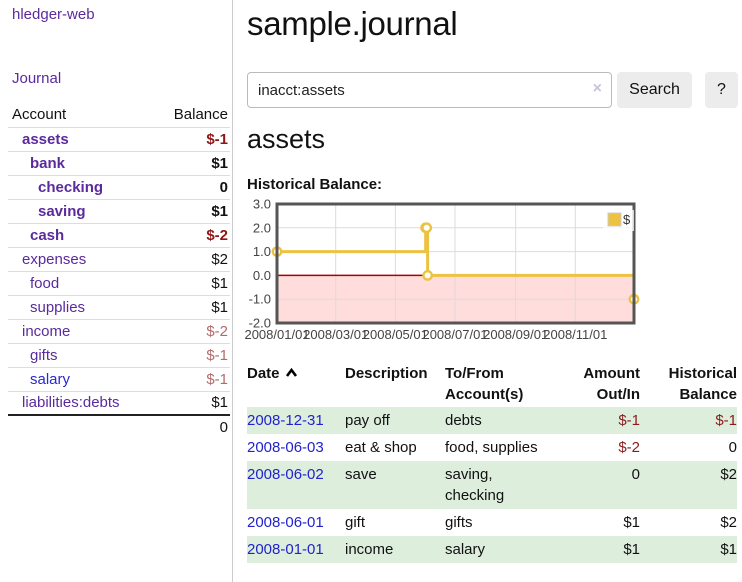 The height and width of the screenshot is (582, 742). Describe the element at coordinates (82, 331) in the screenshot. I see `account-name-cell: income` at that location.